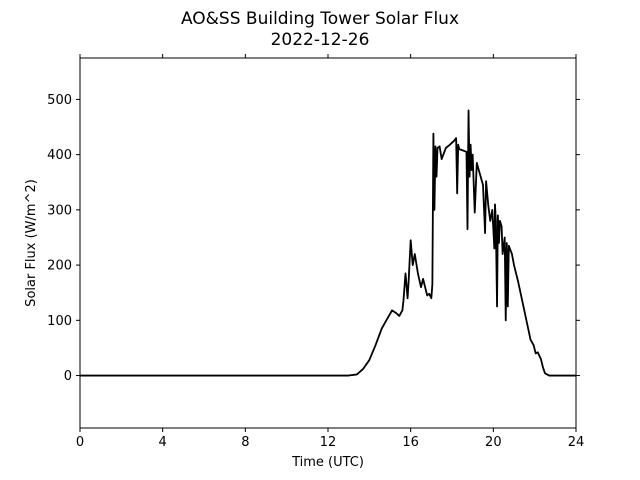  I want to click on y-tick-label: 0, so click(68, 376).